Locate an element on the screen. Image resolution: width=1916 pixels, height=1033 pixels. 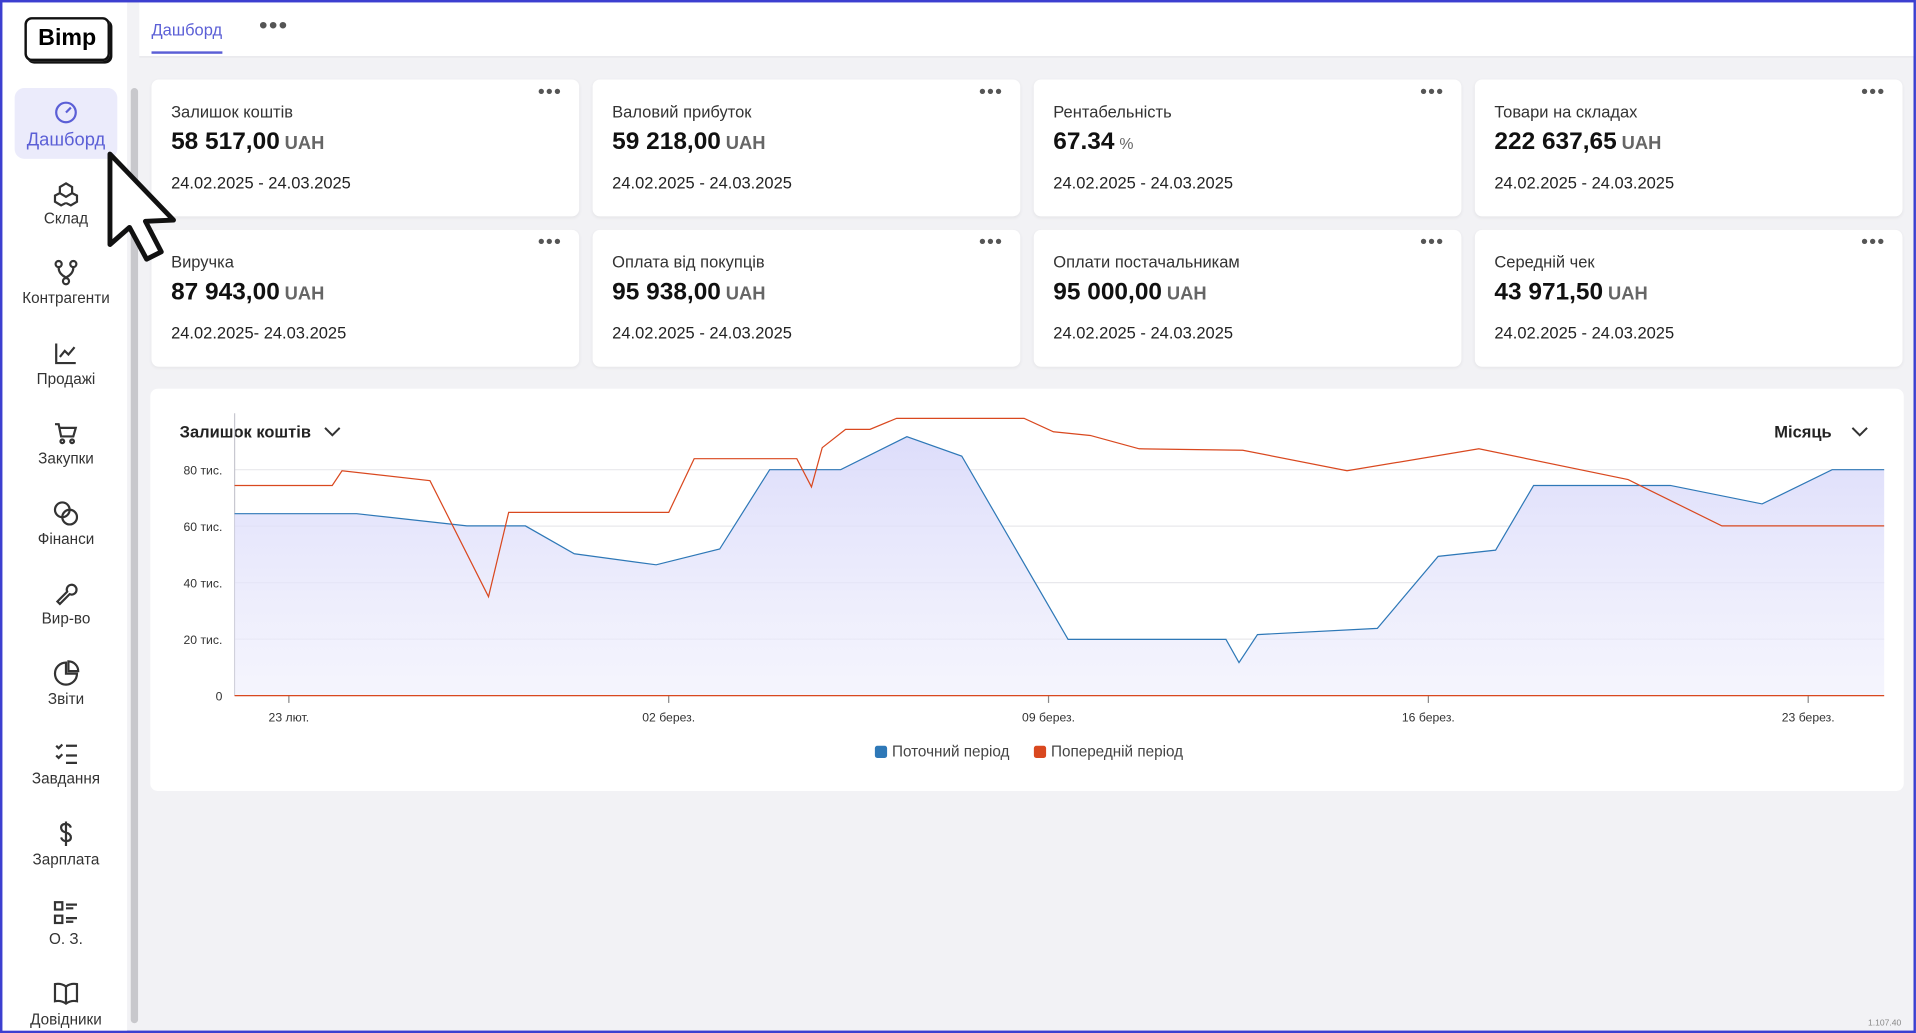
nav-item: Фінанси is located at coordinates (66, 523).